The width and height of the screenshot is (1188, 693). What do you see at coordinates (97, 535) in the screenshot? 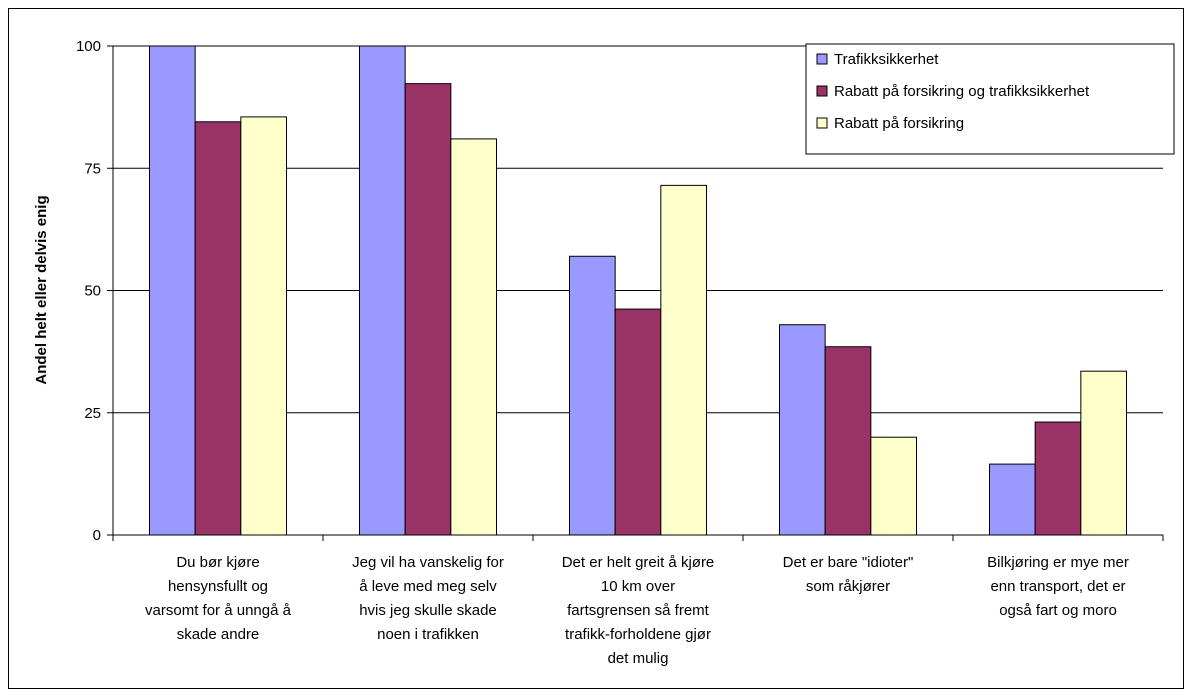
I see `y-tick-label: 0` at bounding box center [97, 535].